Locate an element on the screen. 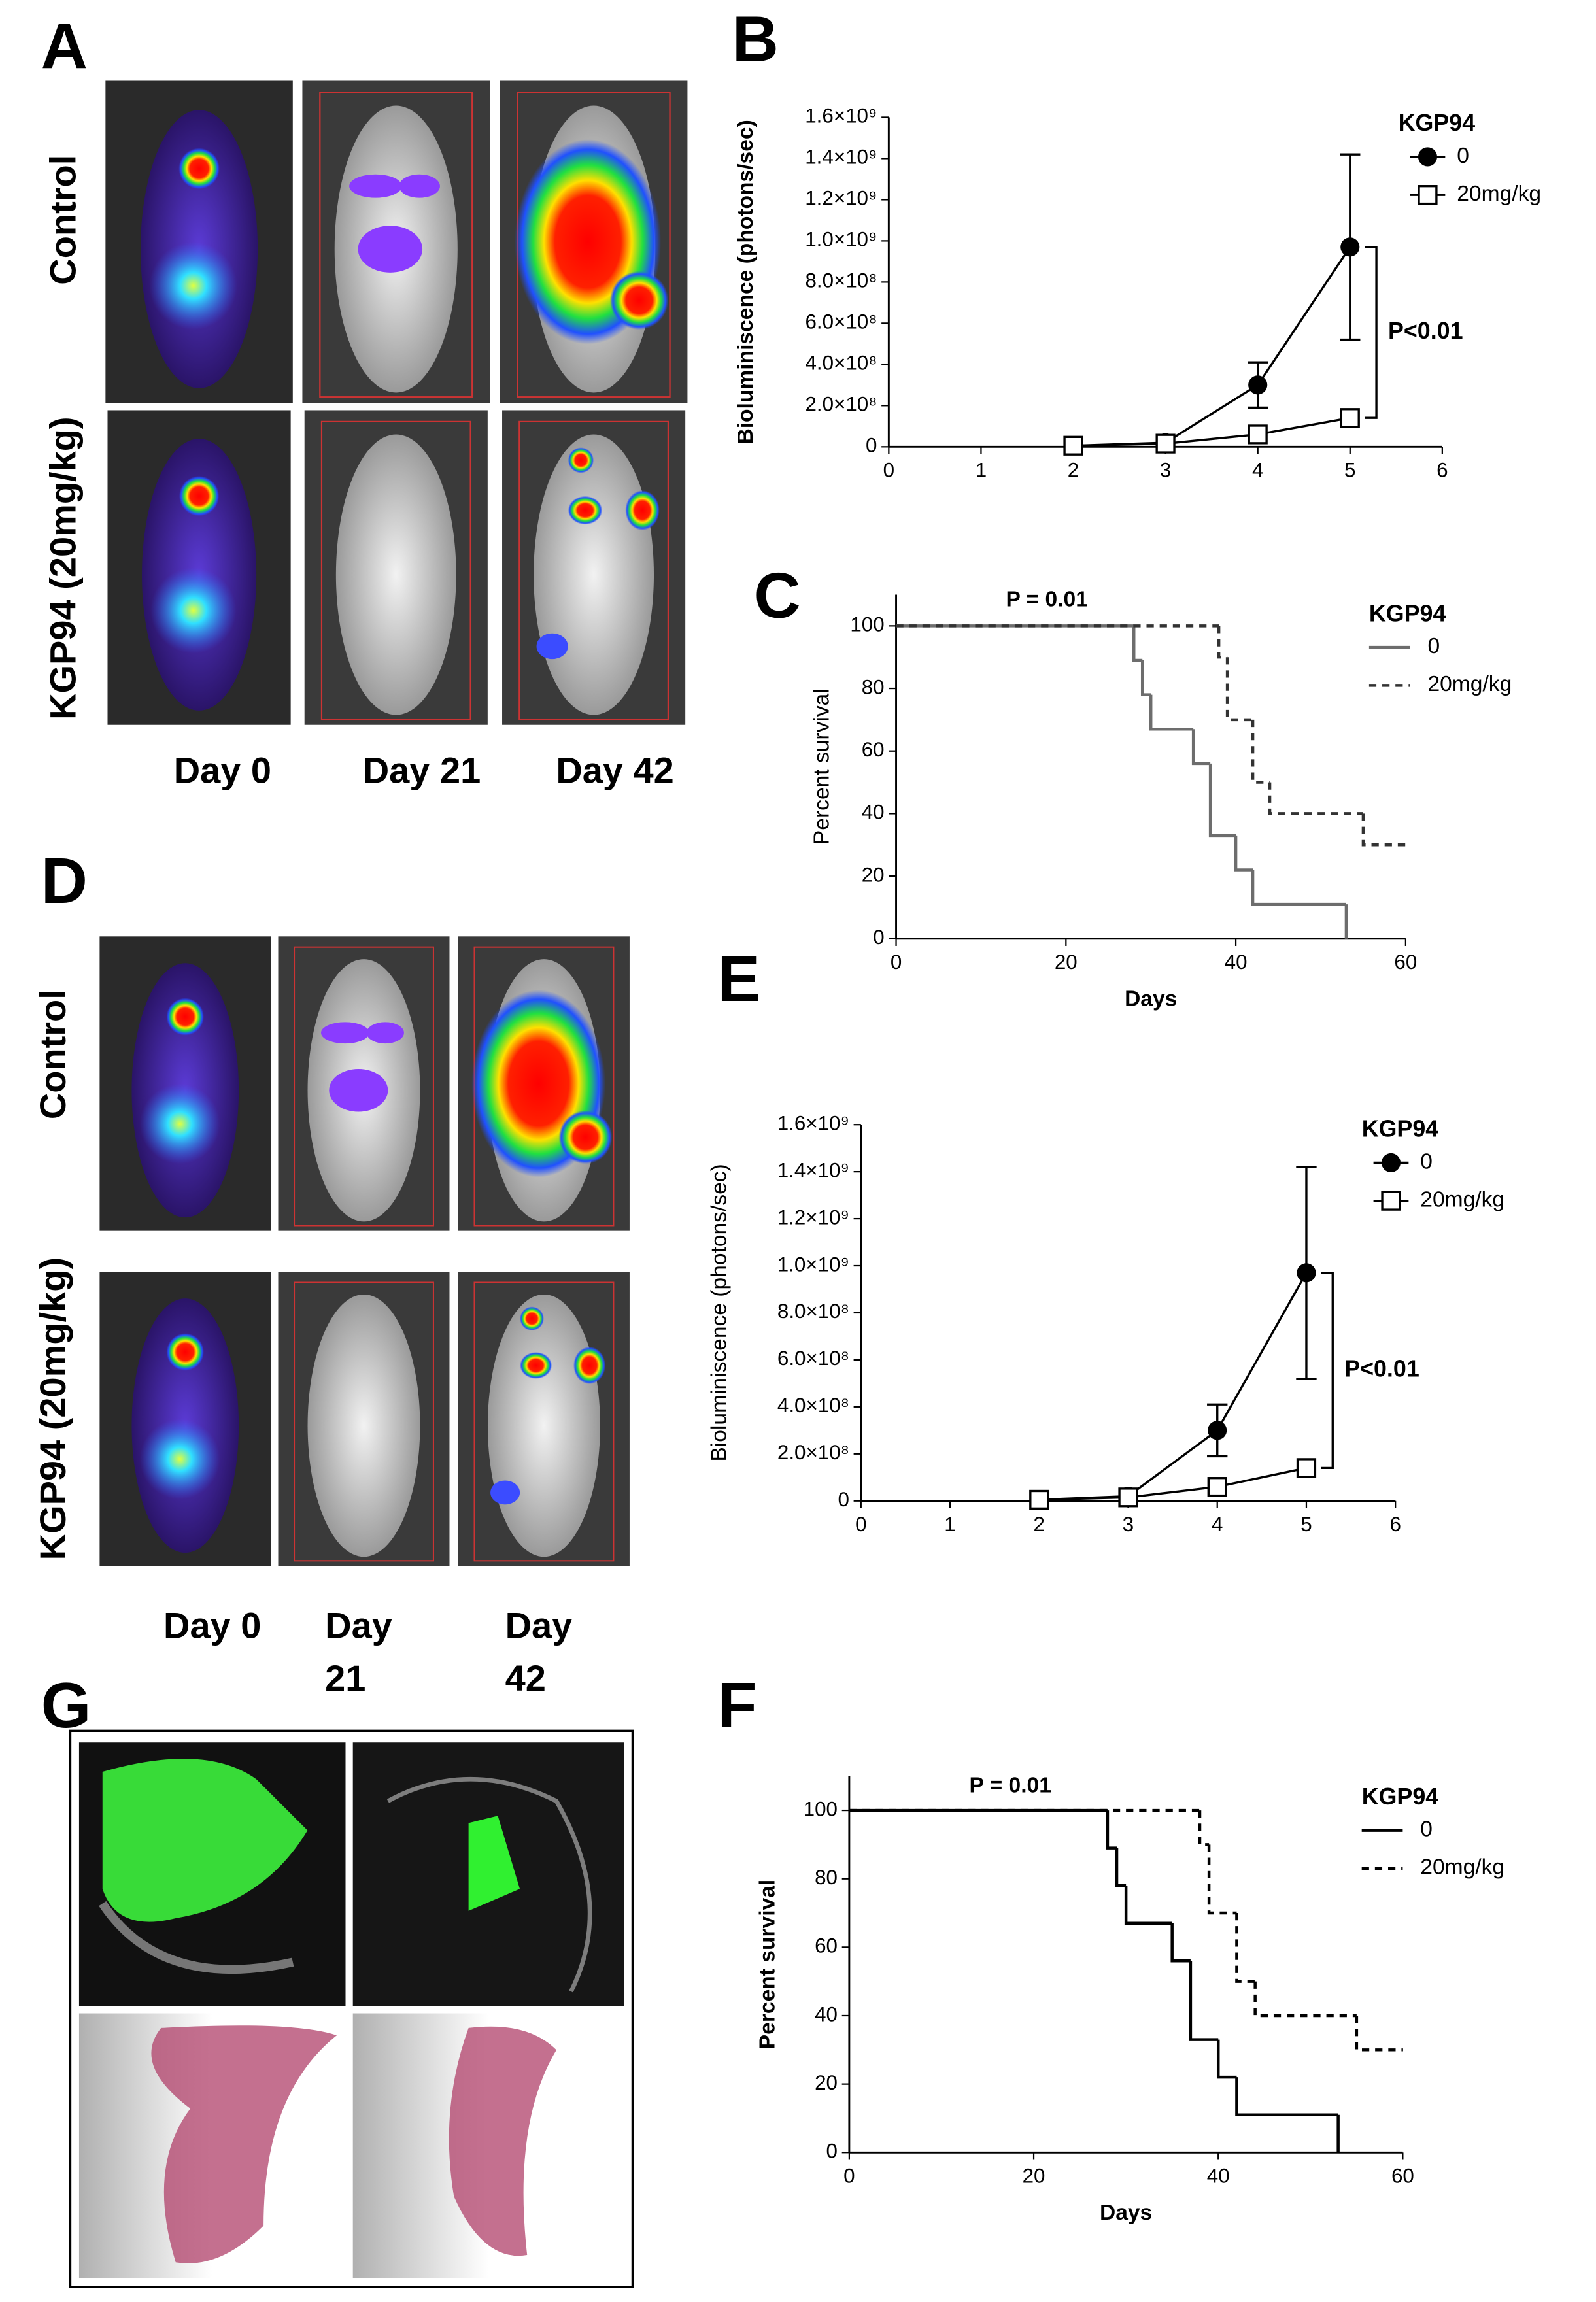 This screenshot has width=1596, height=2302. y-tick-label: 1.6×10⁹ is located at coordinates (813, 1123).